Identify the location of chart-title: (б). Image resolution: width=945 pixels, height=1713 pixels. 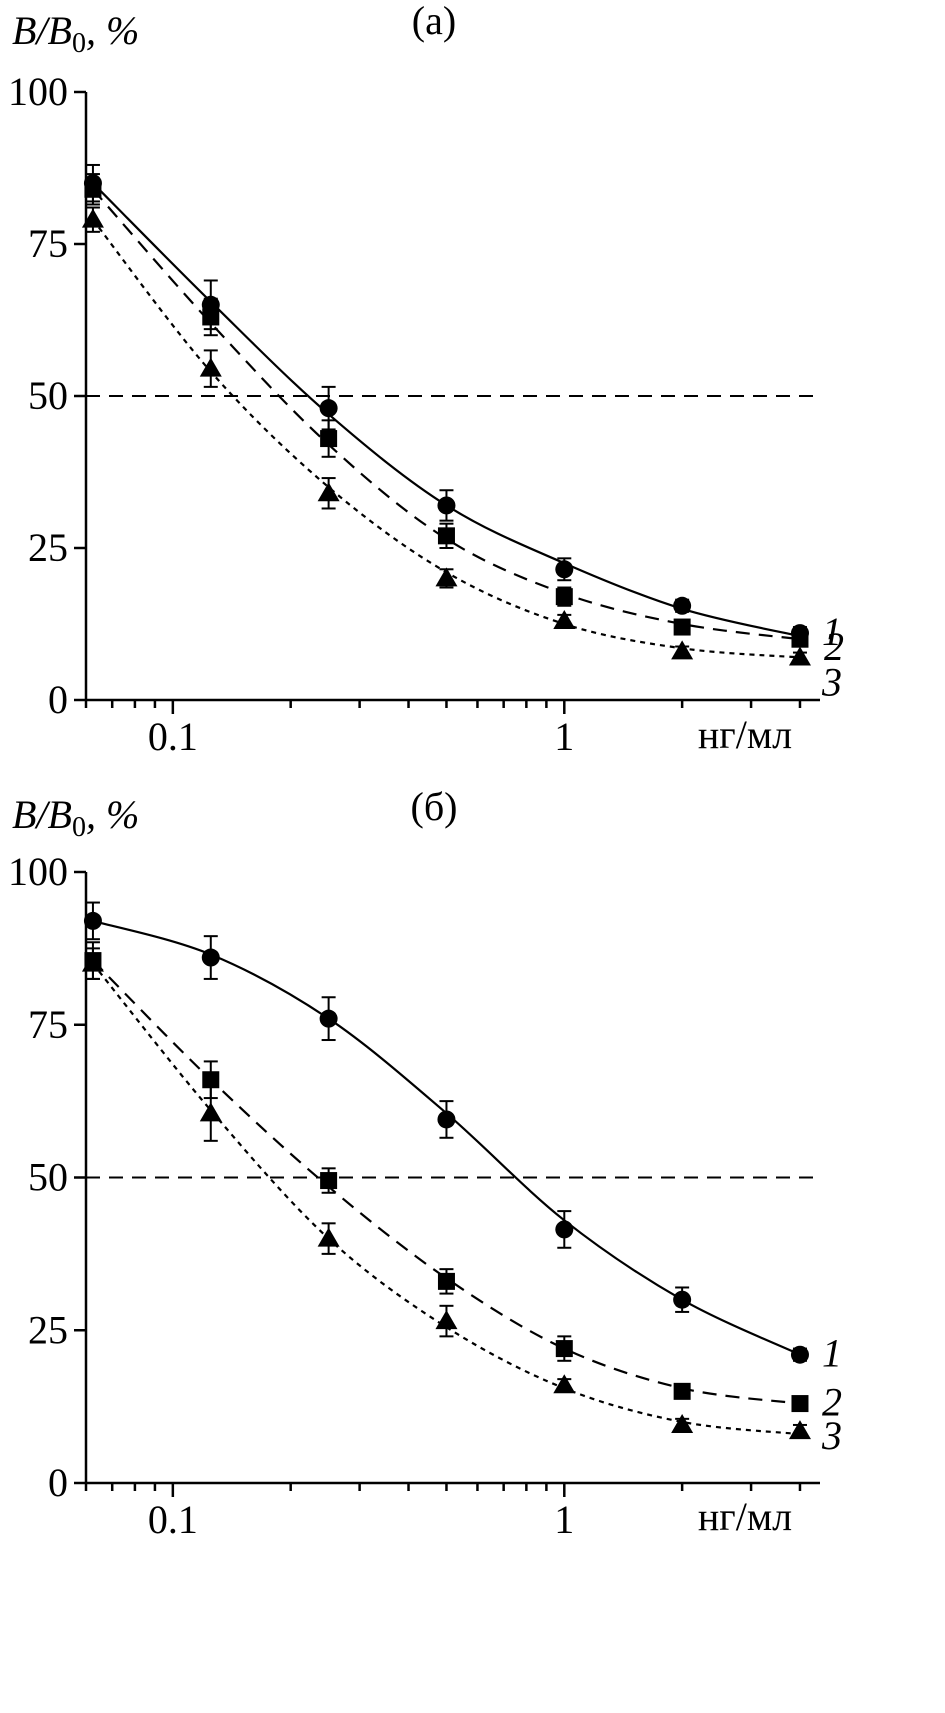
(434, 806).